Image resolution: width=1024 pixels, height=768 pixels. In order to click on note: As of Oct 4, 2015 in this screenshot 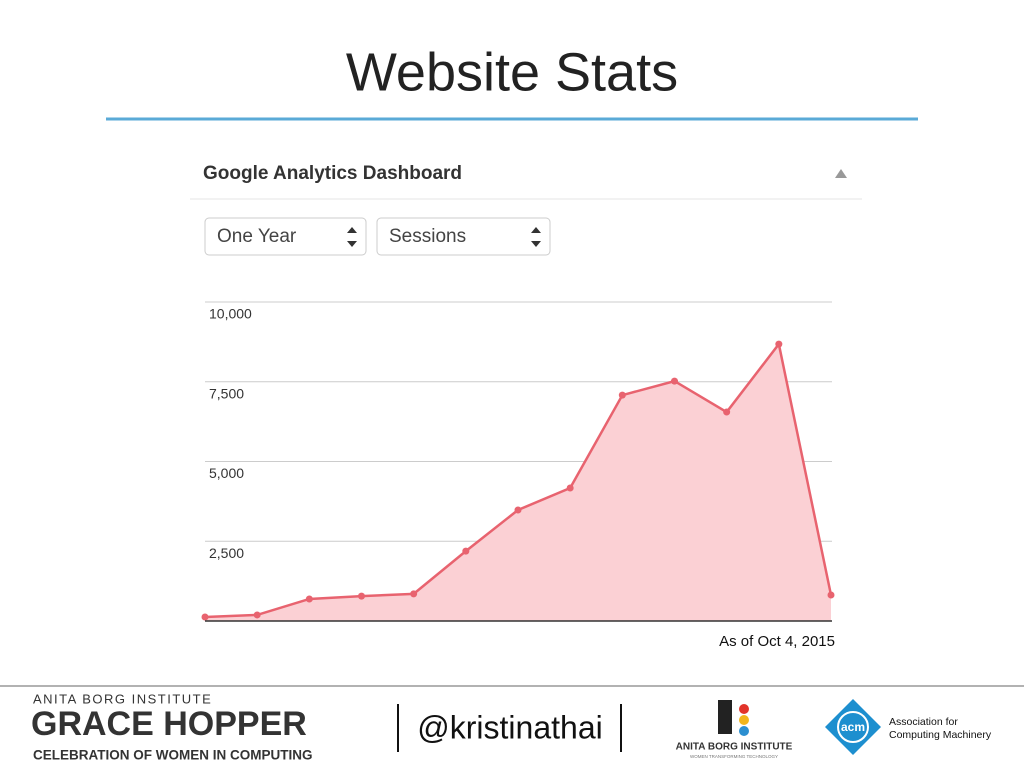, I will do `click(777, 641)`.